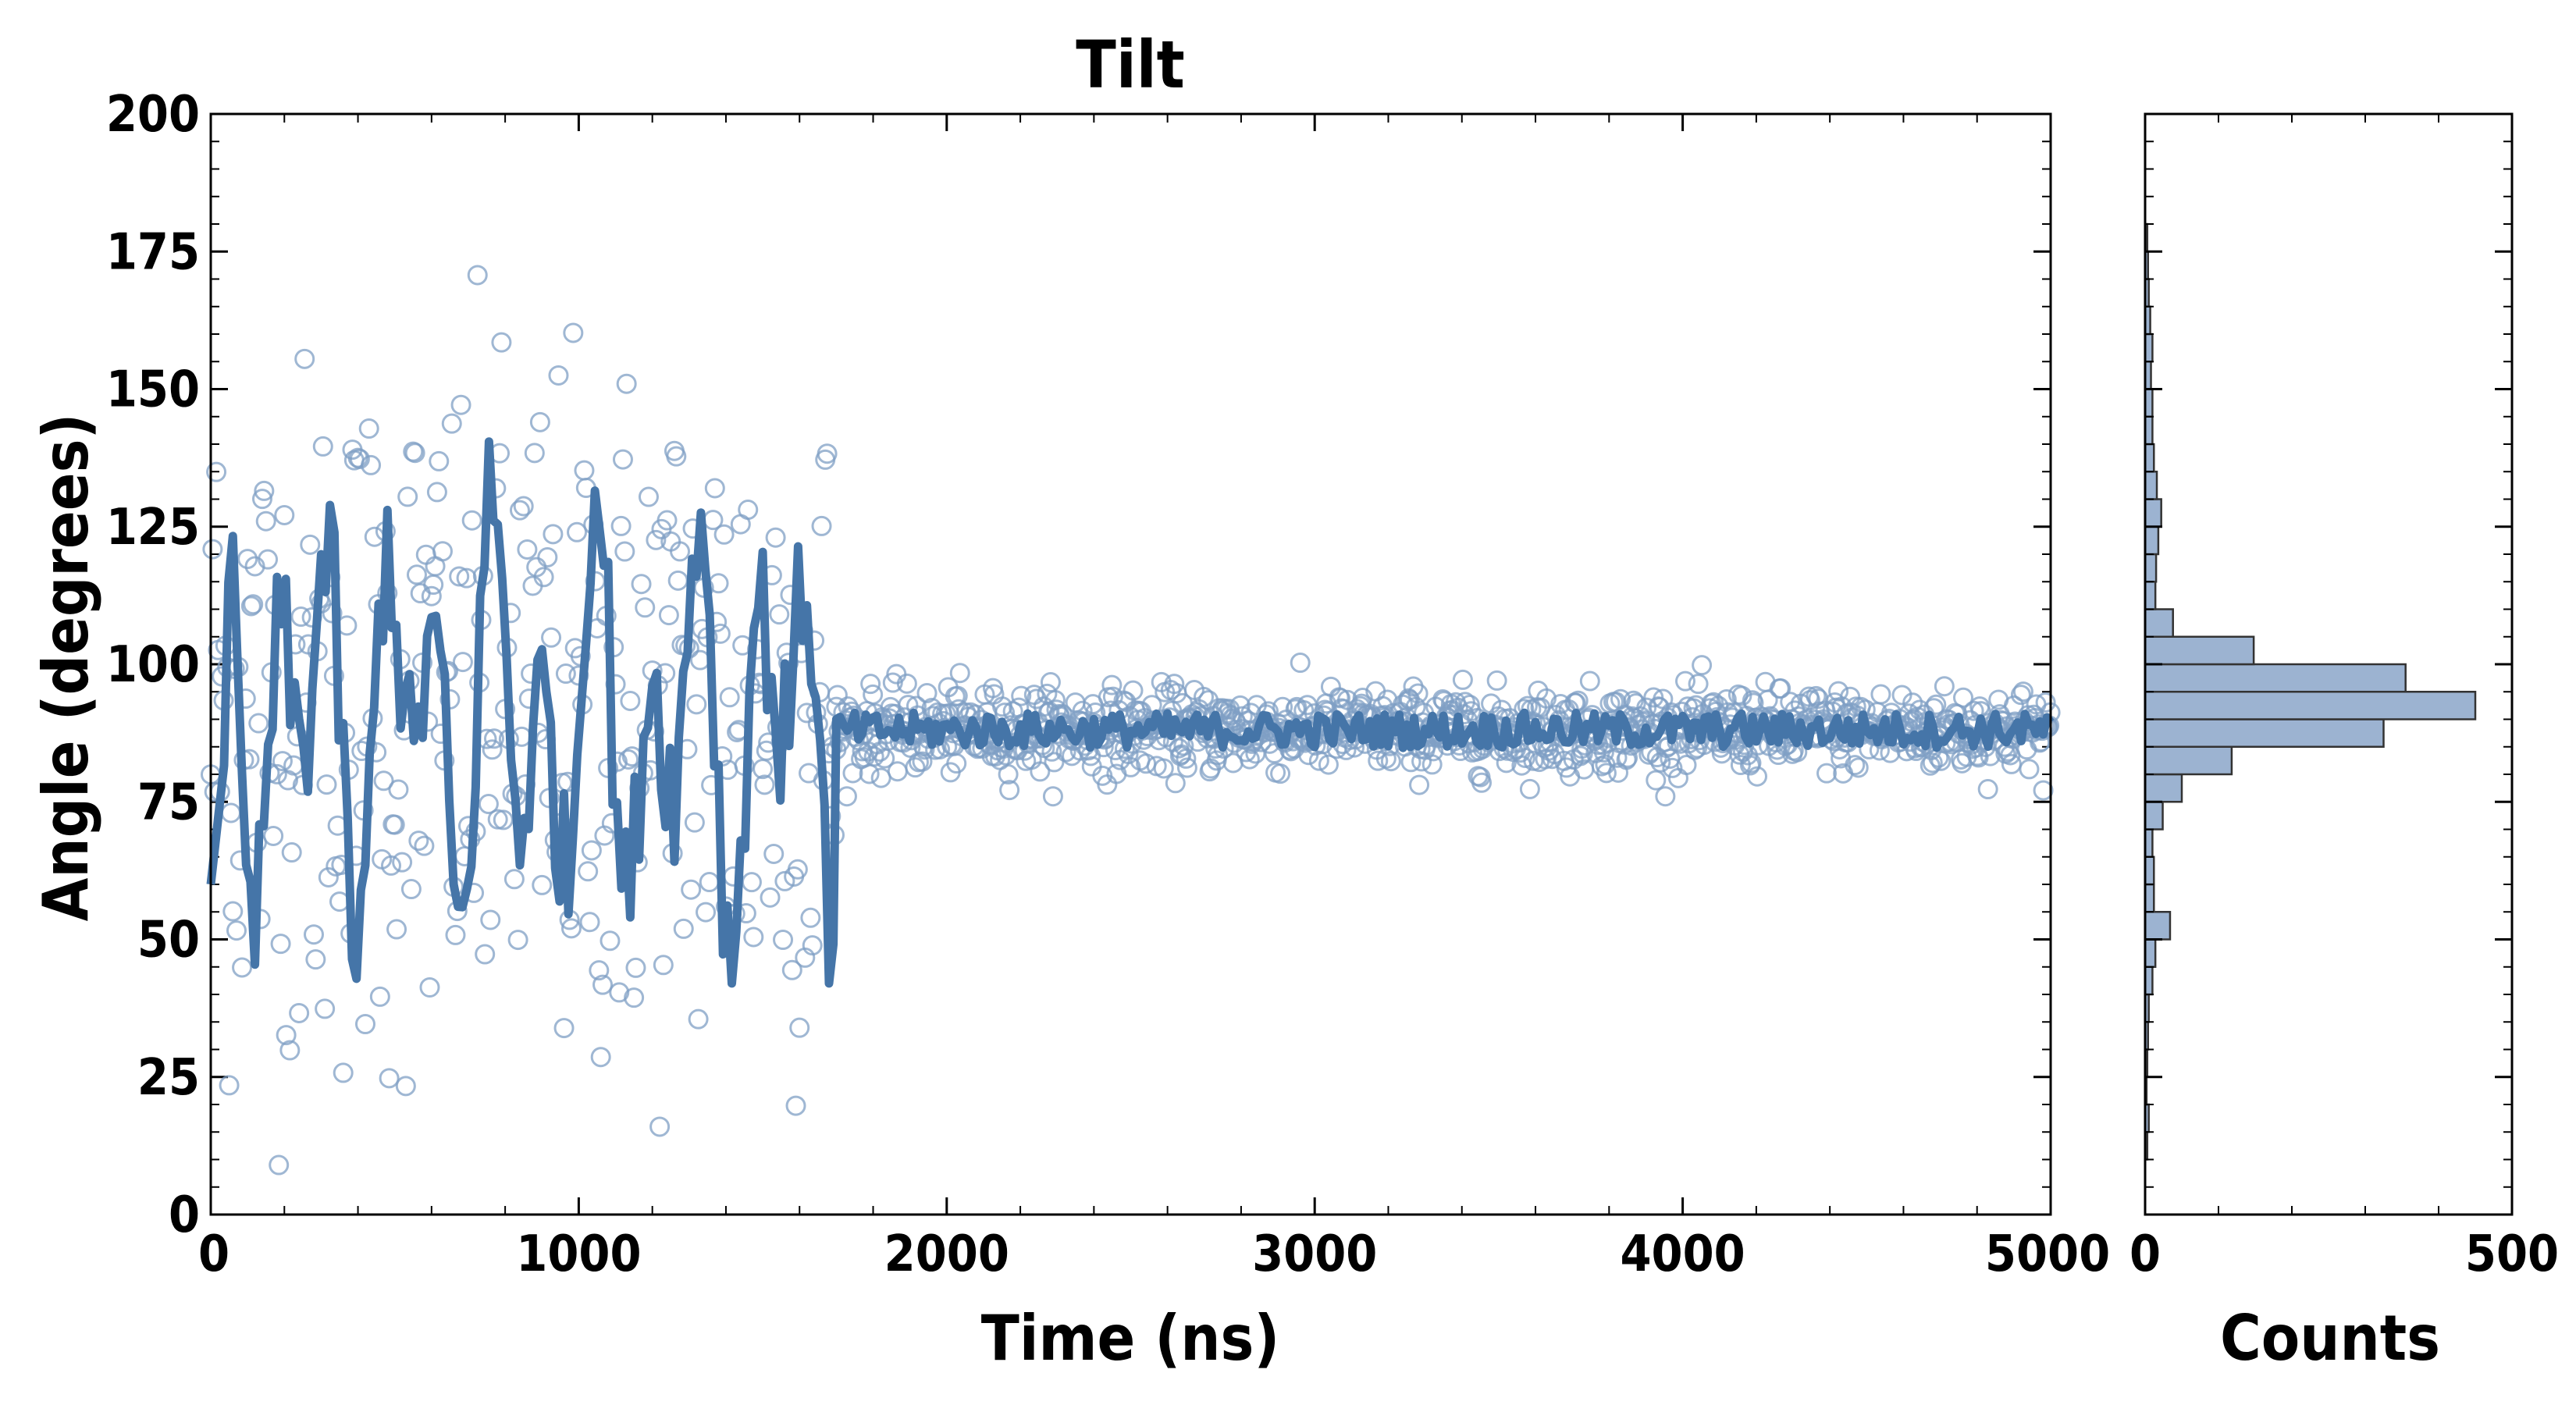  I want to click on x-tick-label: 3000, so click(1314, 1254).